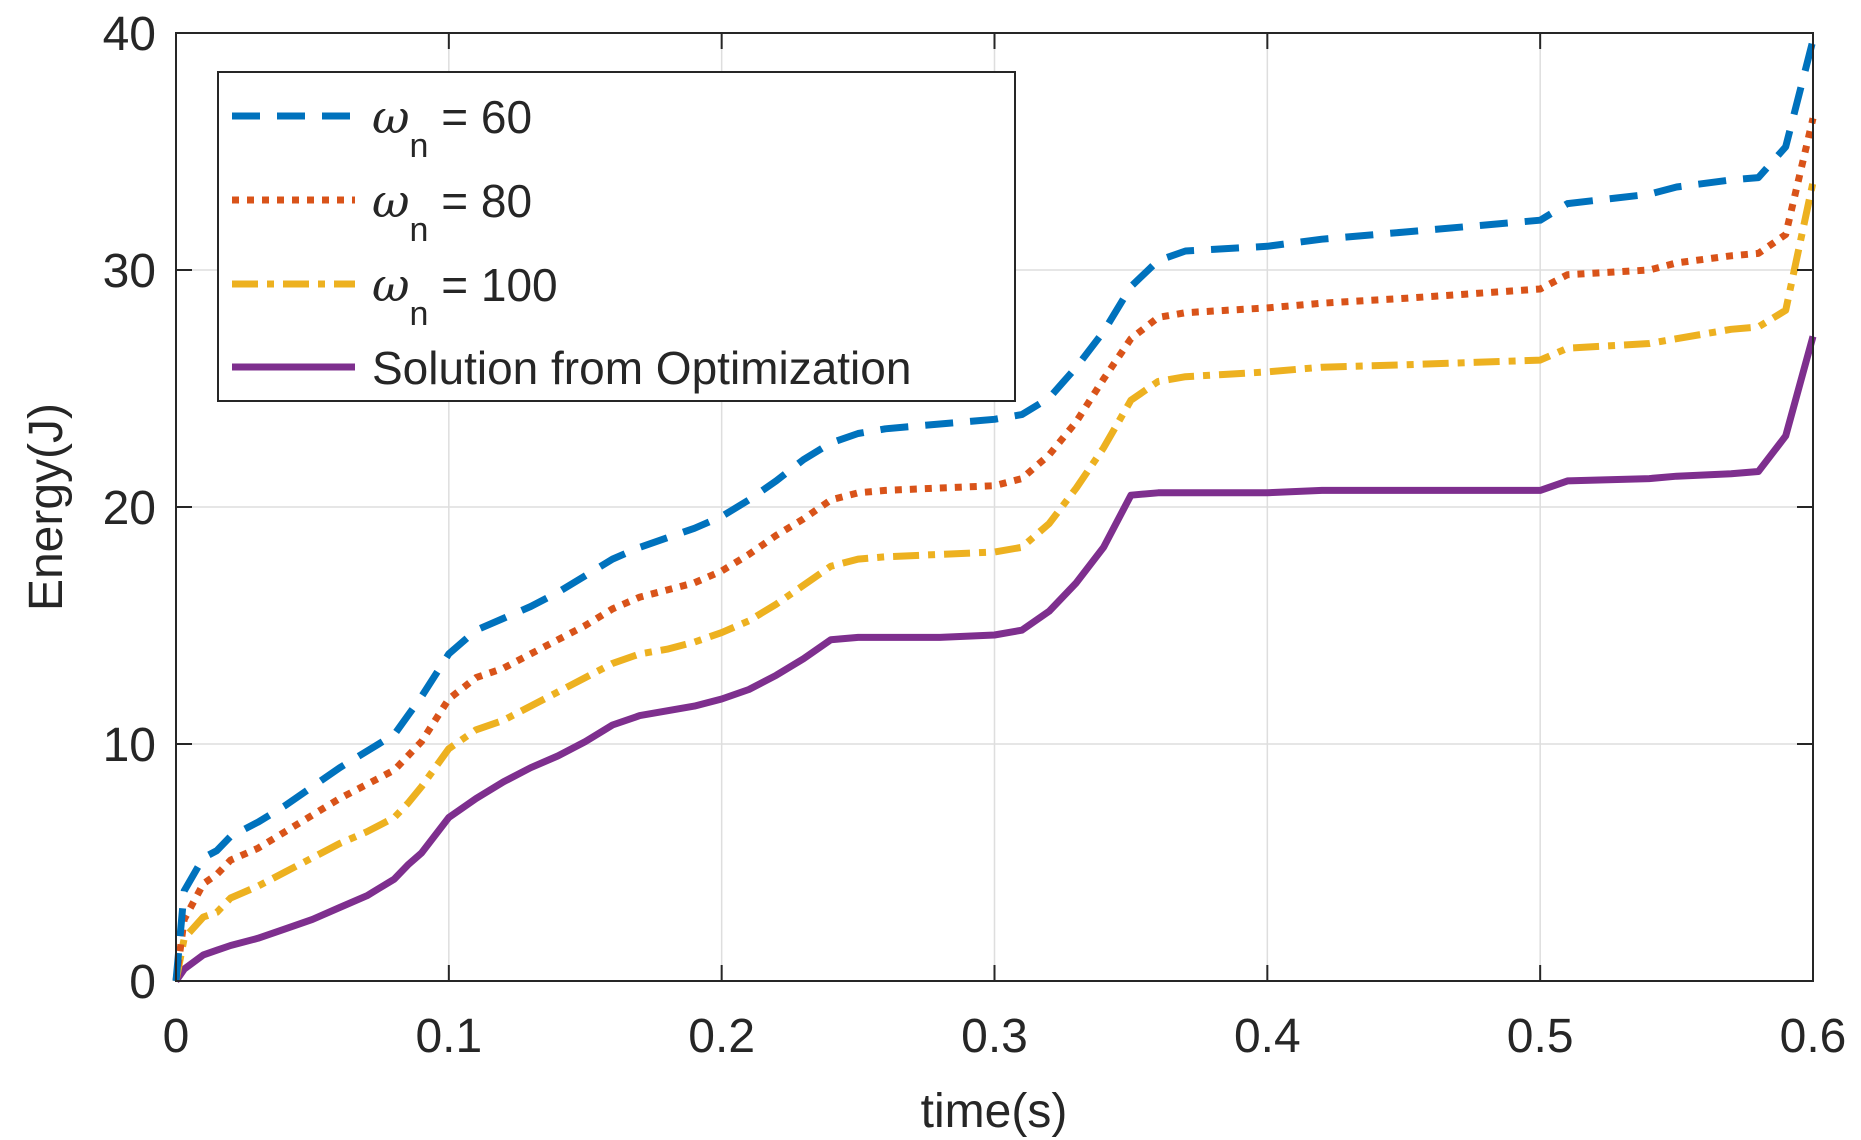  I want to click on y-tick-label: 40, so click(129, 34).